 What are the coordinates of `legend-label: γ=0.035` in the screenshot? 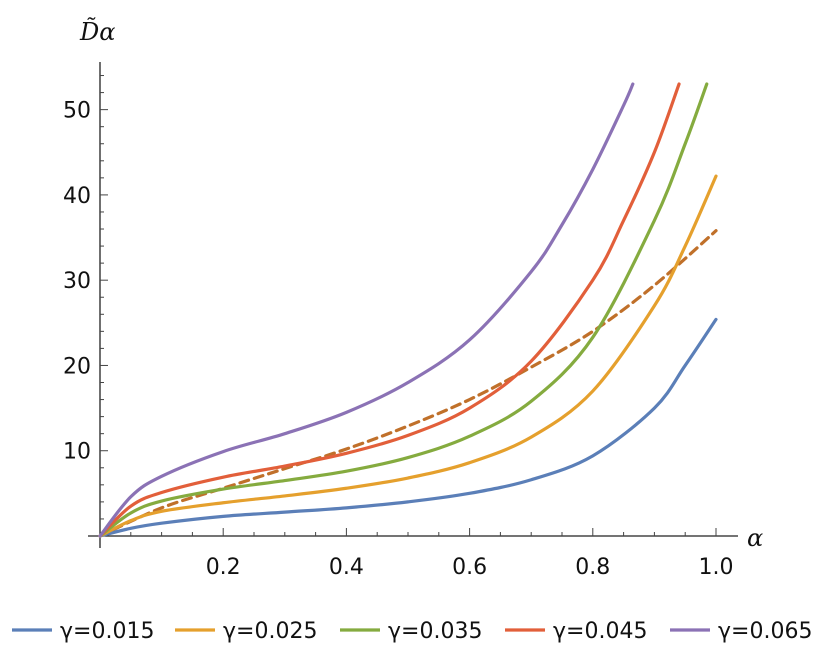 It's located at (435, 631).